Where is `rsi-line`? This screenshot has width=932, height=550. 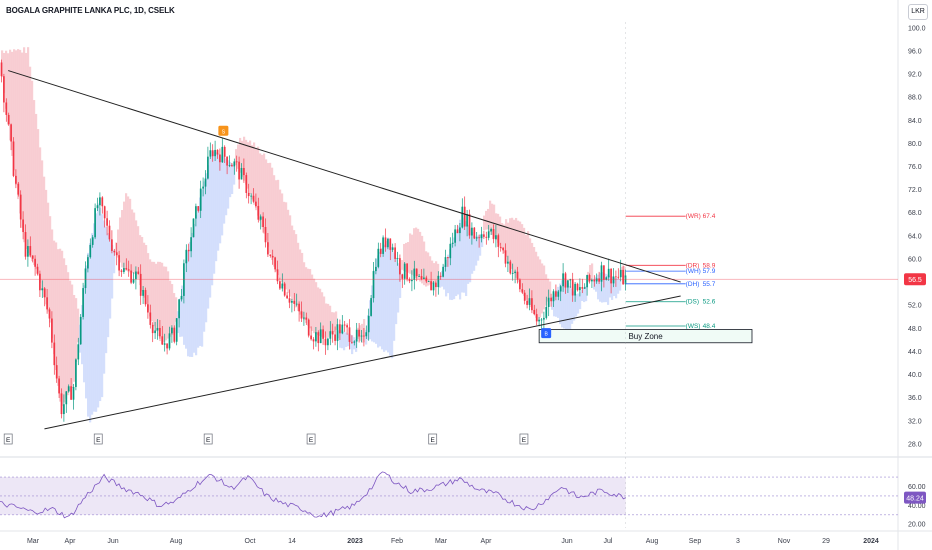
rsi-line is located at coordinates (313, 495).